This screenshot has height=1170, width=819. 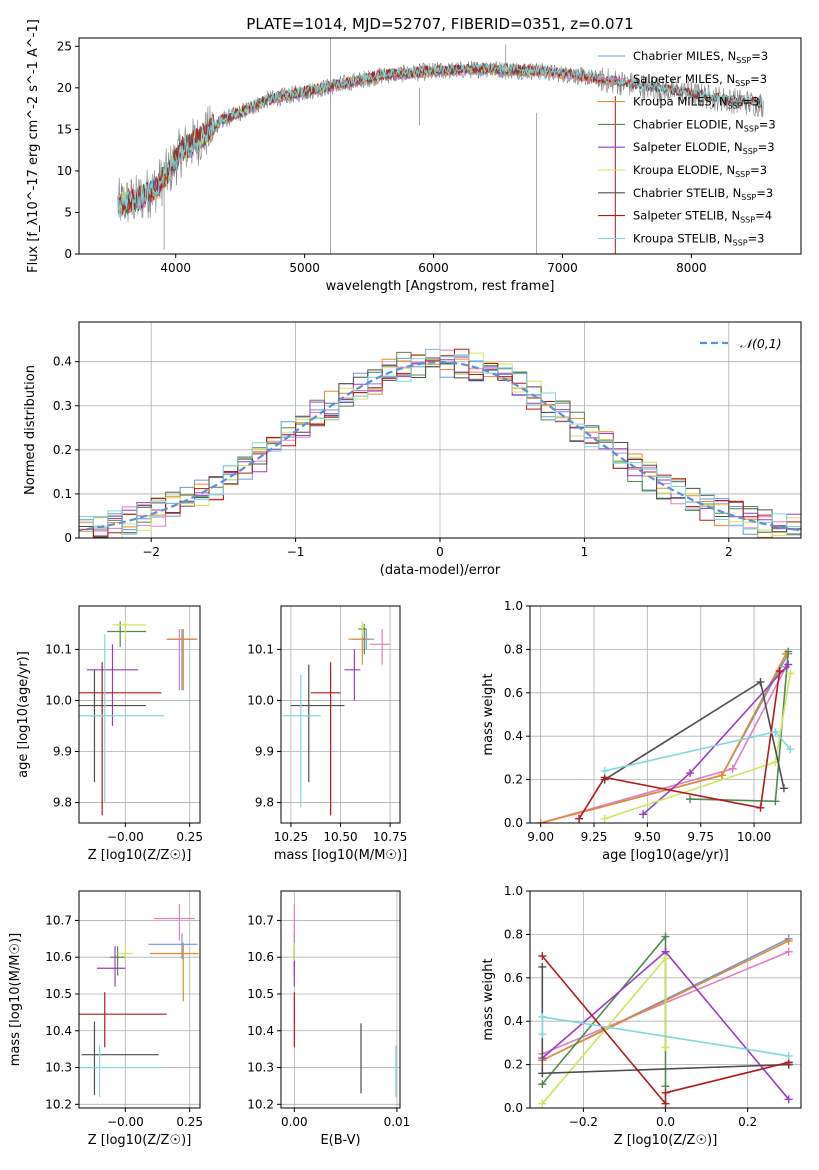 What do you see at coordinates (260, 957) in the screenshot?
I see `y-tick-label: 10.6` at bounding box center [260, 957].